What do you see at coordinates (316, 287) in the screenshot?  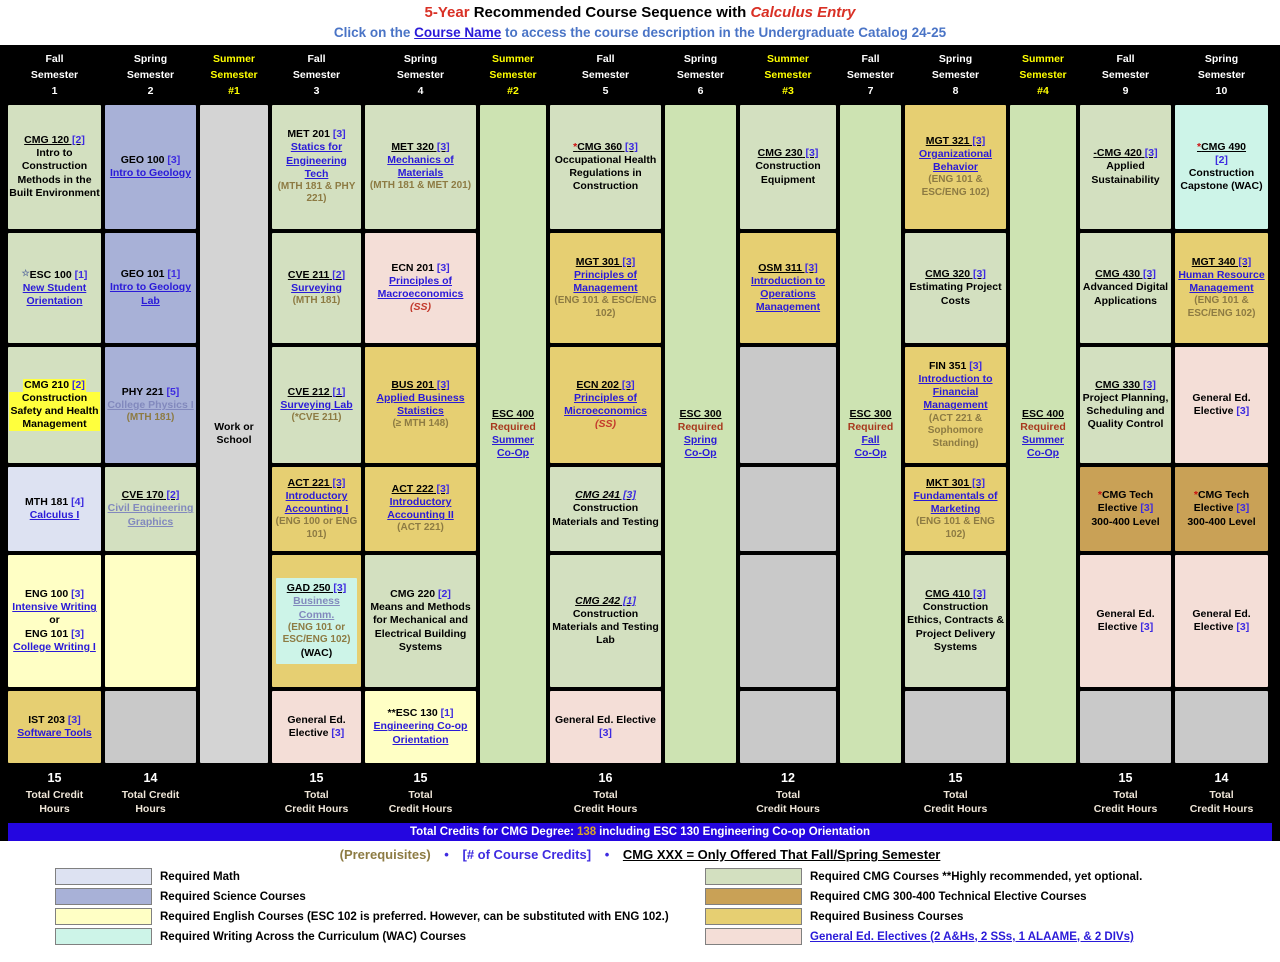 I see `course-title-link: Surveying` at bounding box center [316, 287].